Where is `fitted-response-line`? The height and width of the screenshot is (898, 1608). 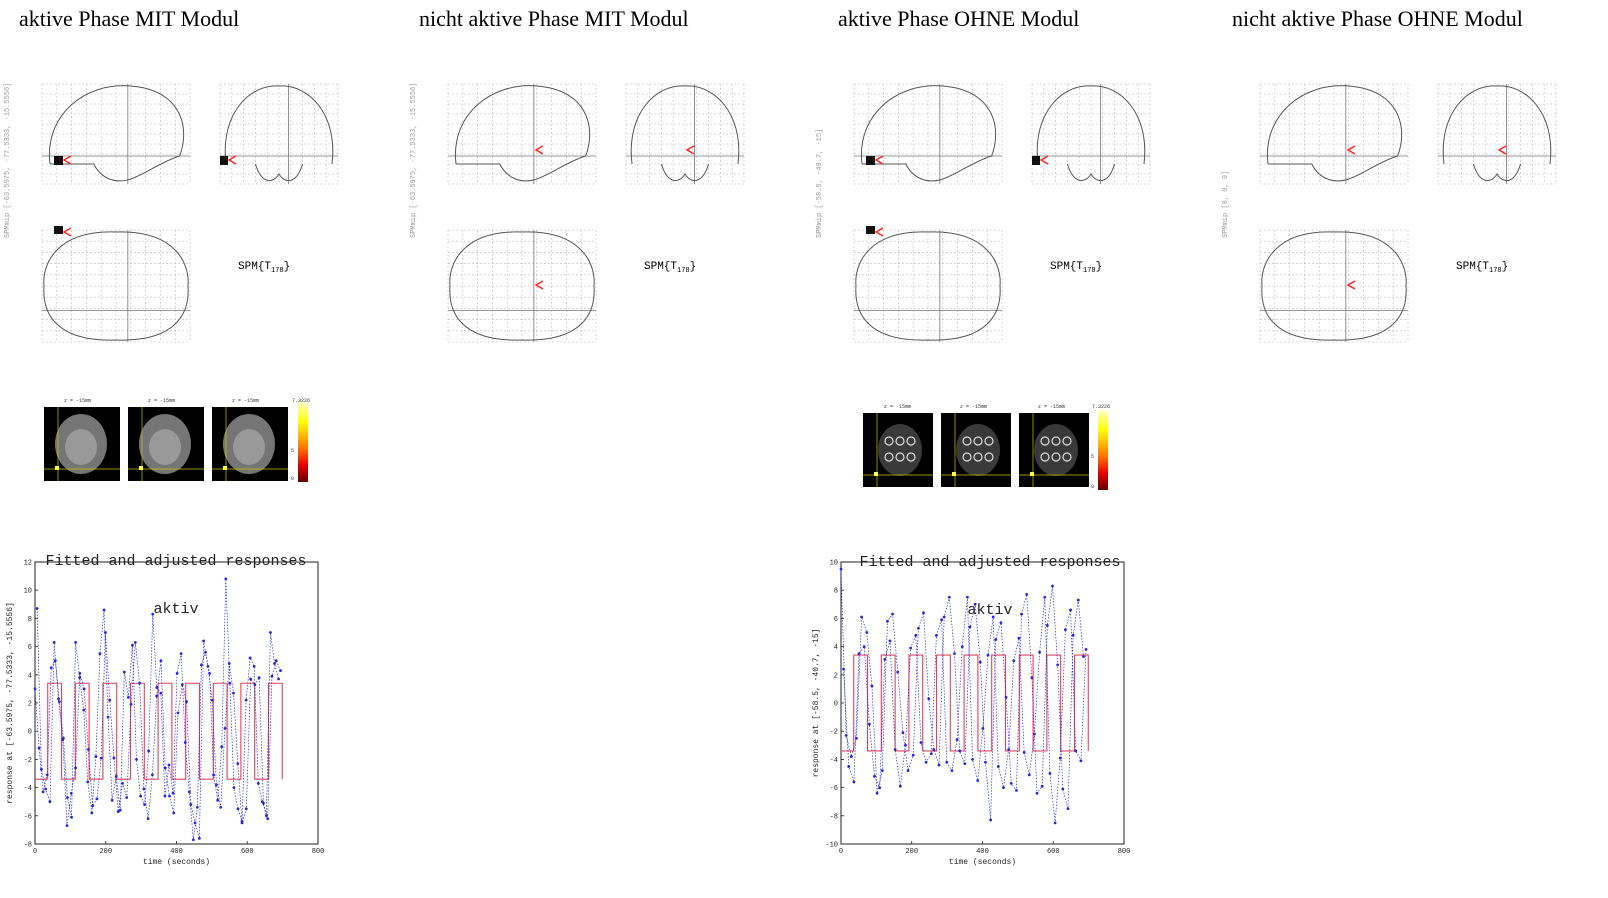 fitted-response-line is located at coordinates (965, 703).